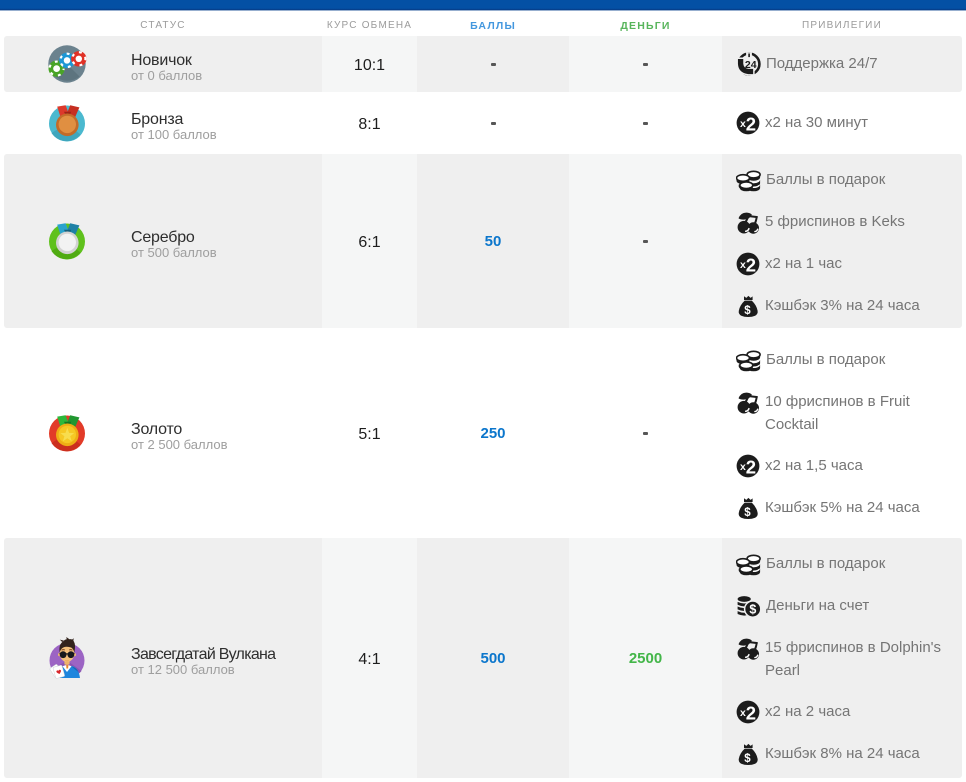  Describe the element at coordinates (751, 65) in the screenshot. I see `svg-text: 24` at that location.